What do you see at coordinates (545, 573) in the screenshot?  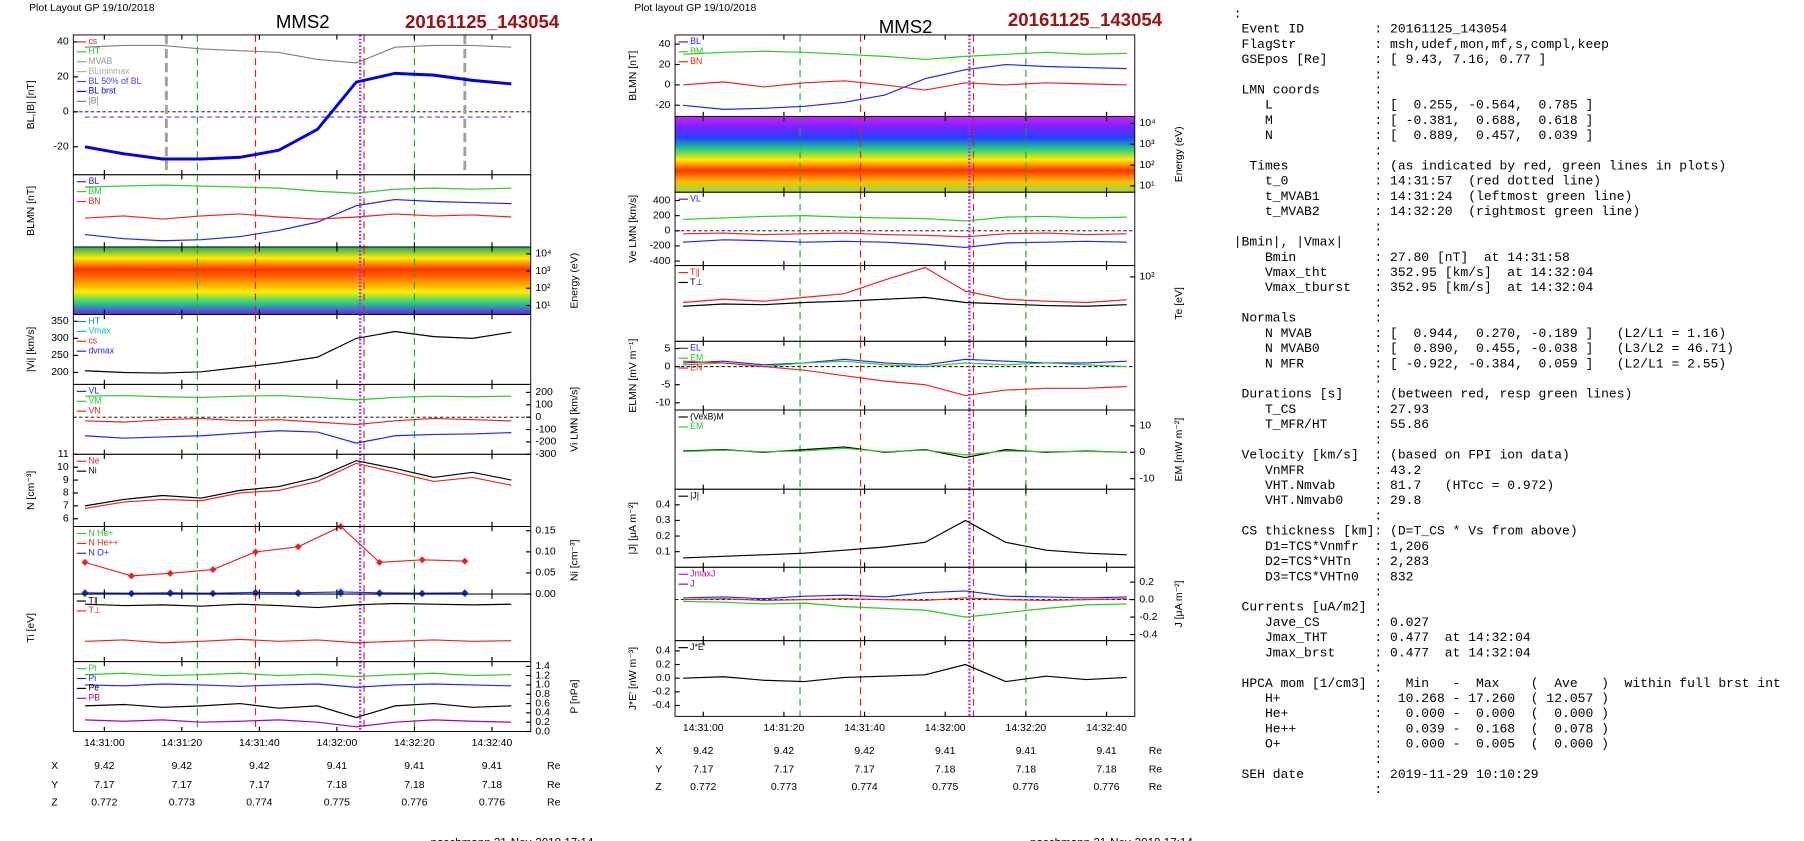 I see `y-tick-label: 0.05` at bounding box center [545, 573].